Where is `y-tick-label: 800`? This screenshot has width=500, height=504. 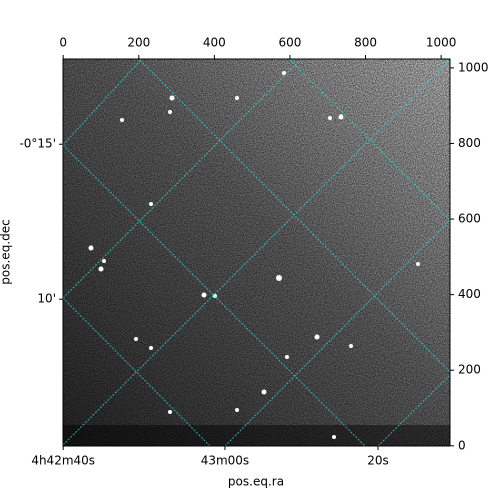 y-tick-label: 800 is located at coordinates (469, 143).